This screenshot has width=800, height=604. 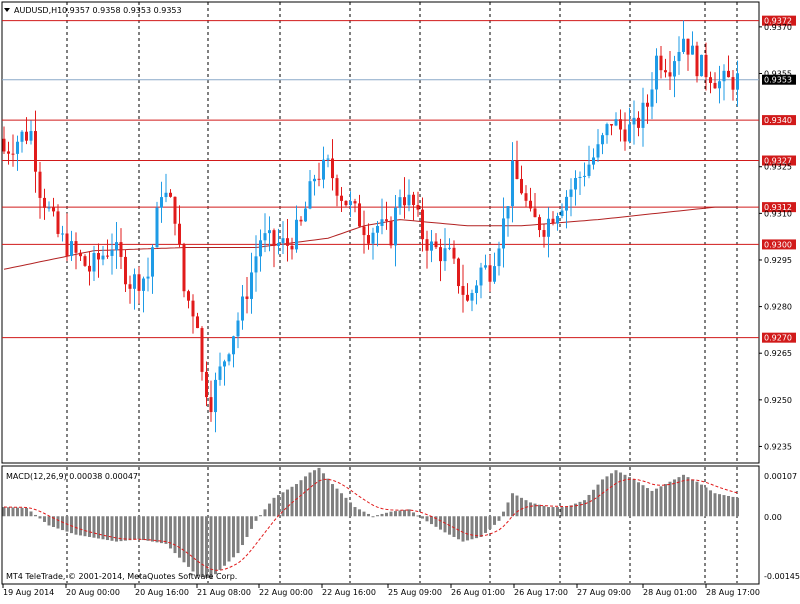 I want to click on time-label: 28 Aug 01:00, so click(x=670, y=592).